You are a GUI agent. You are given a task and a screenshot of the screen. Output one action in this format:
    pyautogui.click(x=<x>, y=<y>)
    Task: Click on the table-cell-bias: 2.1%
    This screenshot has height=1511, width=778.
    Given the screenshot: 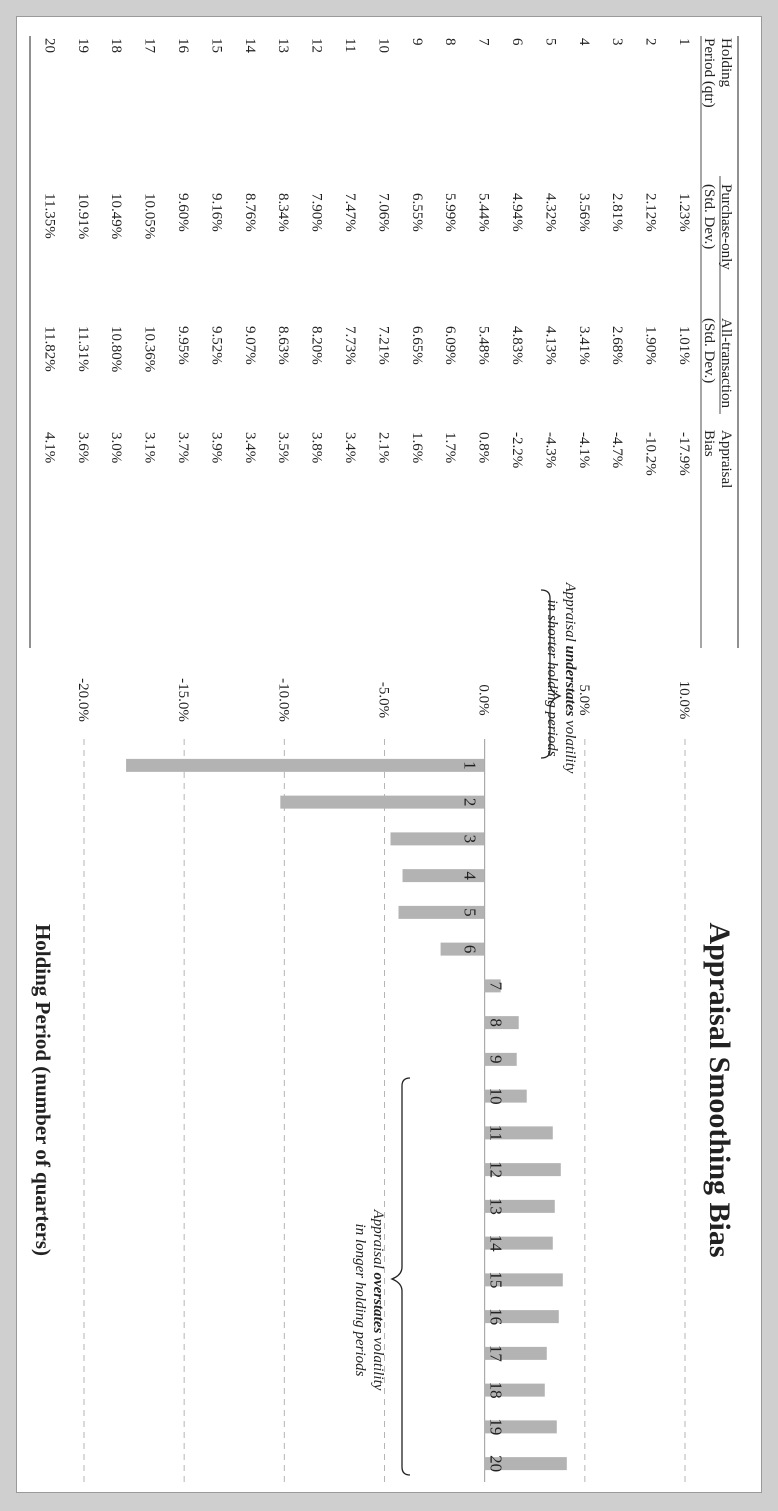 What is the action you would take?
    pyautogui.click(x=383, y=447)
    